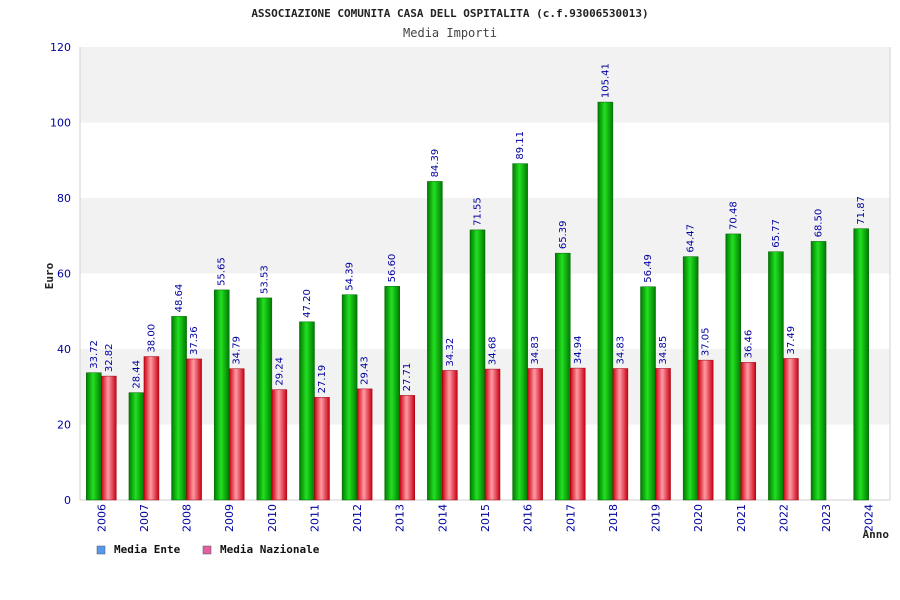  Describe the element at coordinates (407, 377) in the screenshot. I see `data-label: 27.71` at that location.